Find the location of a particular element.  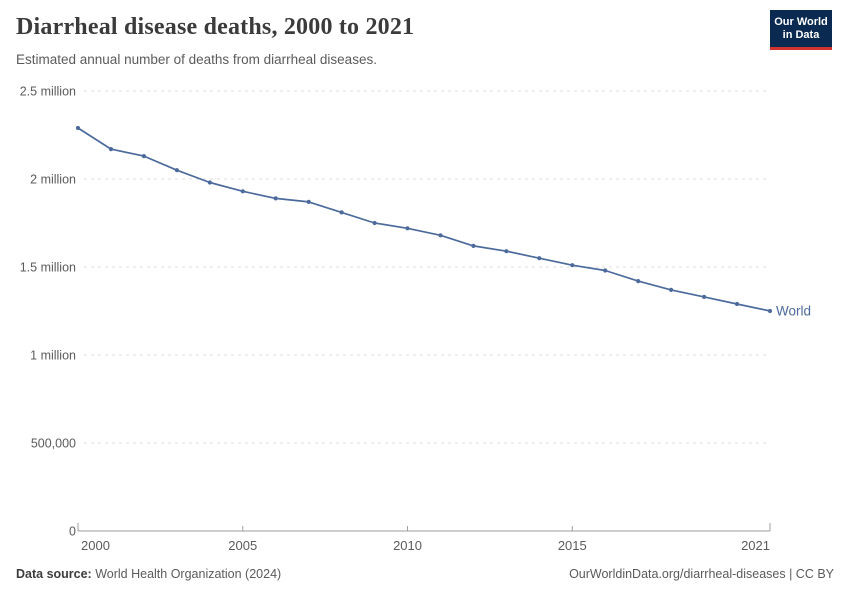

y-tick-label: 1 million is located at coordinates (53, 356).